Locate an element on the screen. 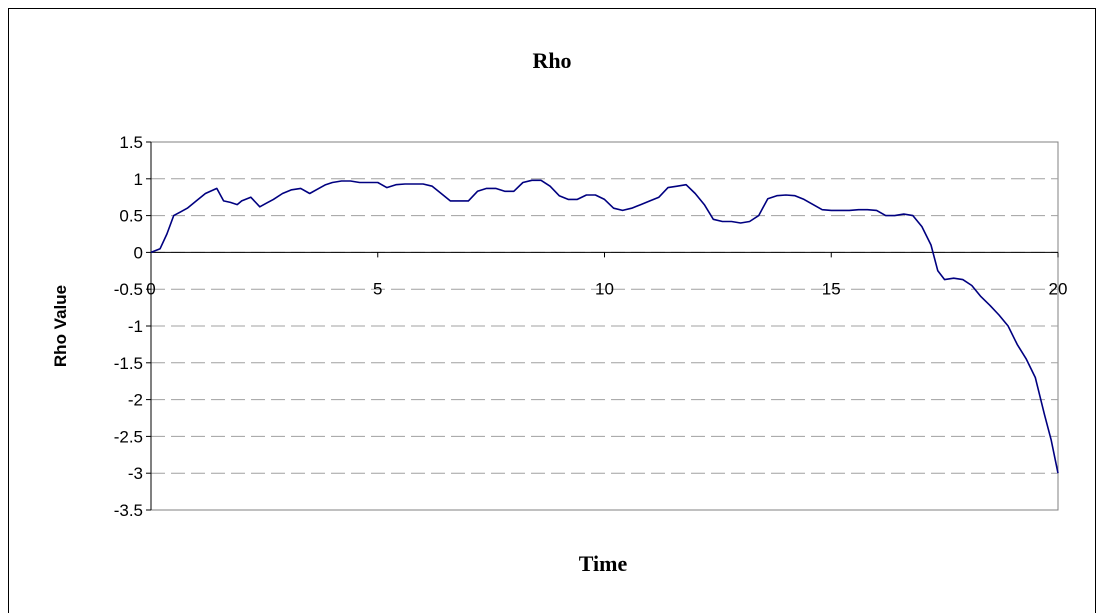  y-tick-label: 0.5 is located at coordinates (131, 216).